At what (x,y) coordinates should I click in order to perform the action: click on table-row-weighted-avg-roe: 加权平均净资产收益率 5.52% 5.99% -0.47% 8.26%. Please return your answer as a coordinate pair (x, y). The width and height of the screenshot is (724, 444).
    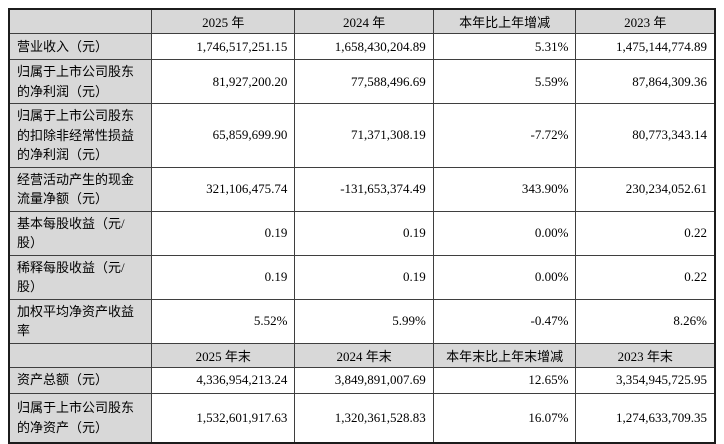
    Looking at the image, I should click on (362, 321).